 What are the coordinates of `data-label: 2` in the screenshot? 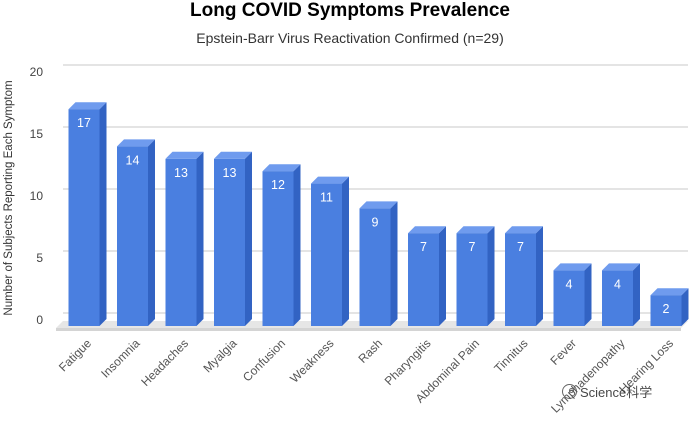 It's located at (666, 309).